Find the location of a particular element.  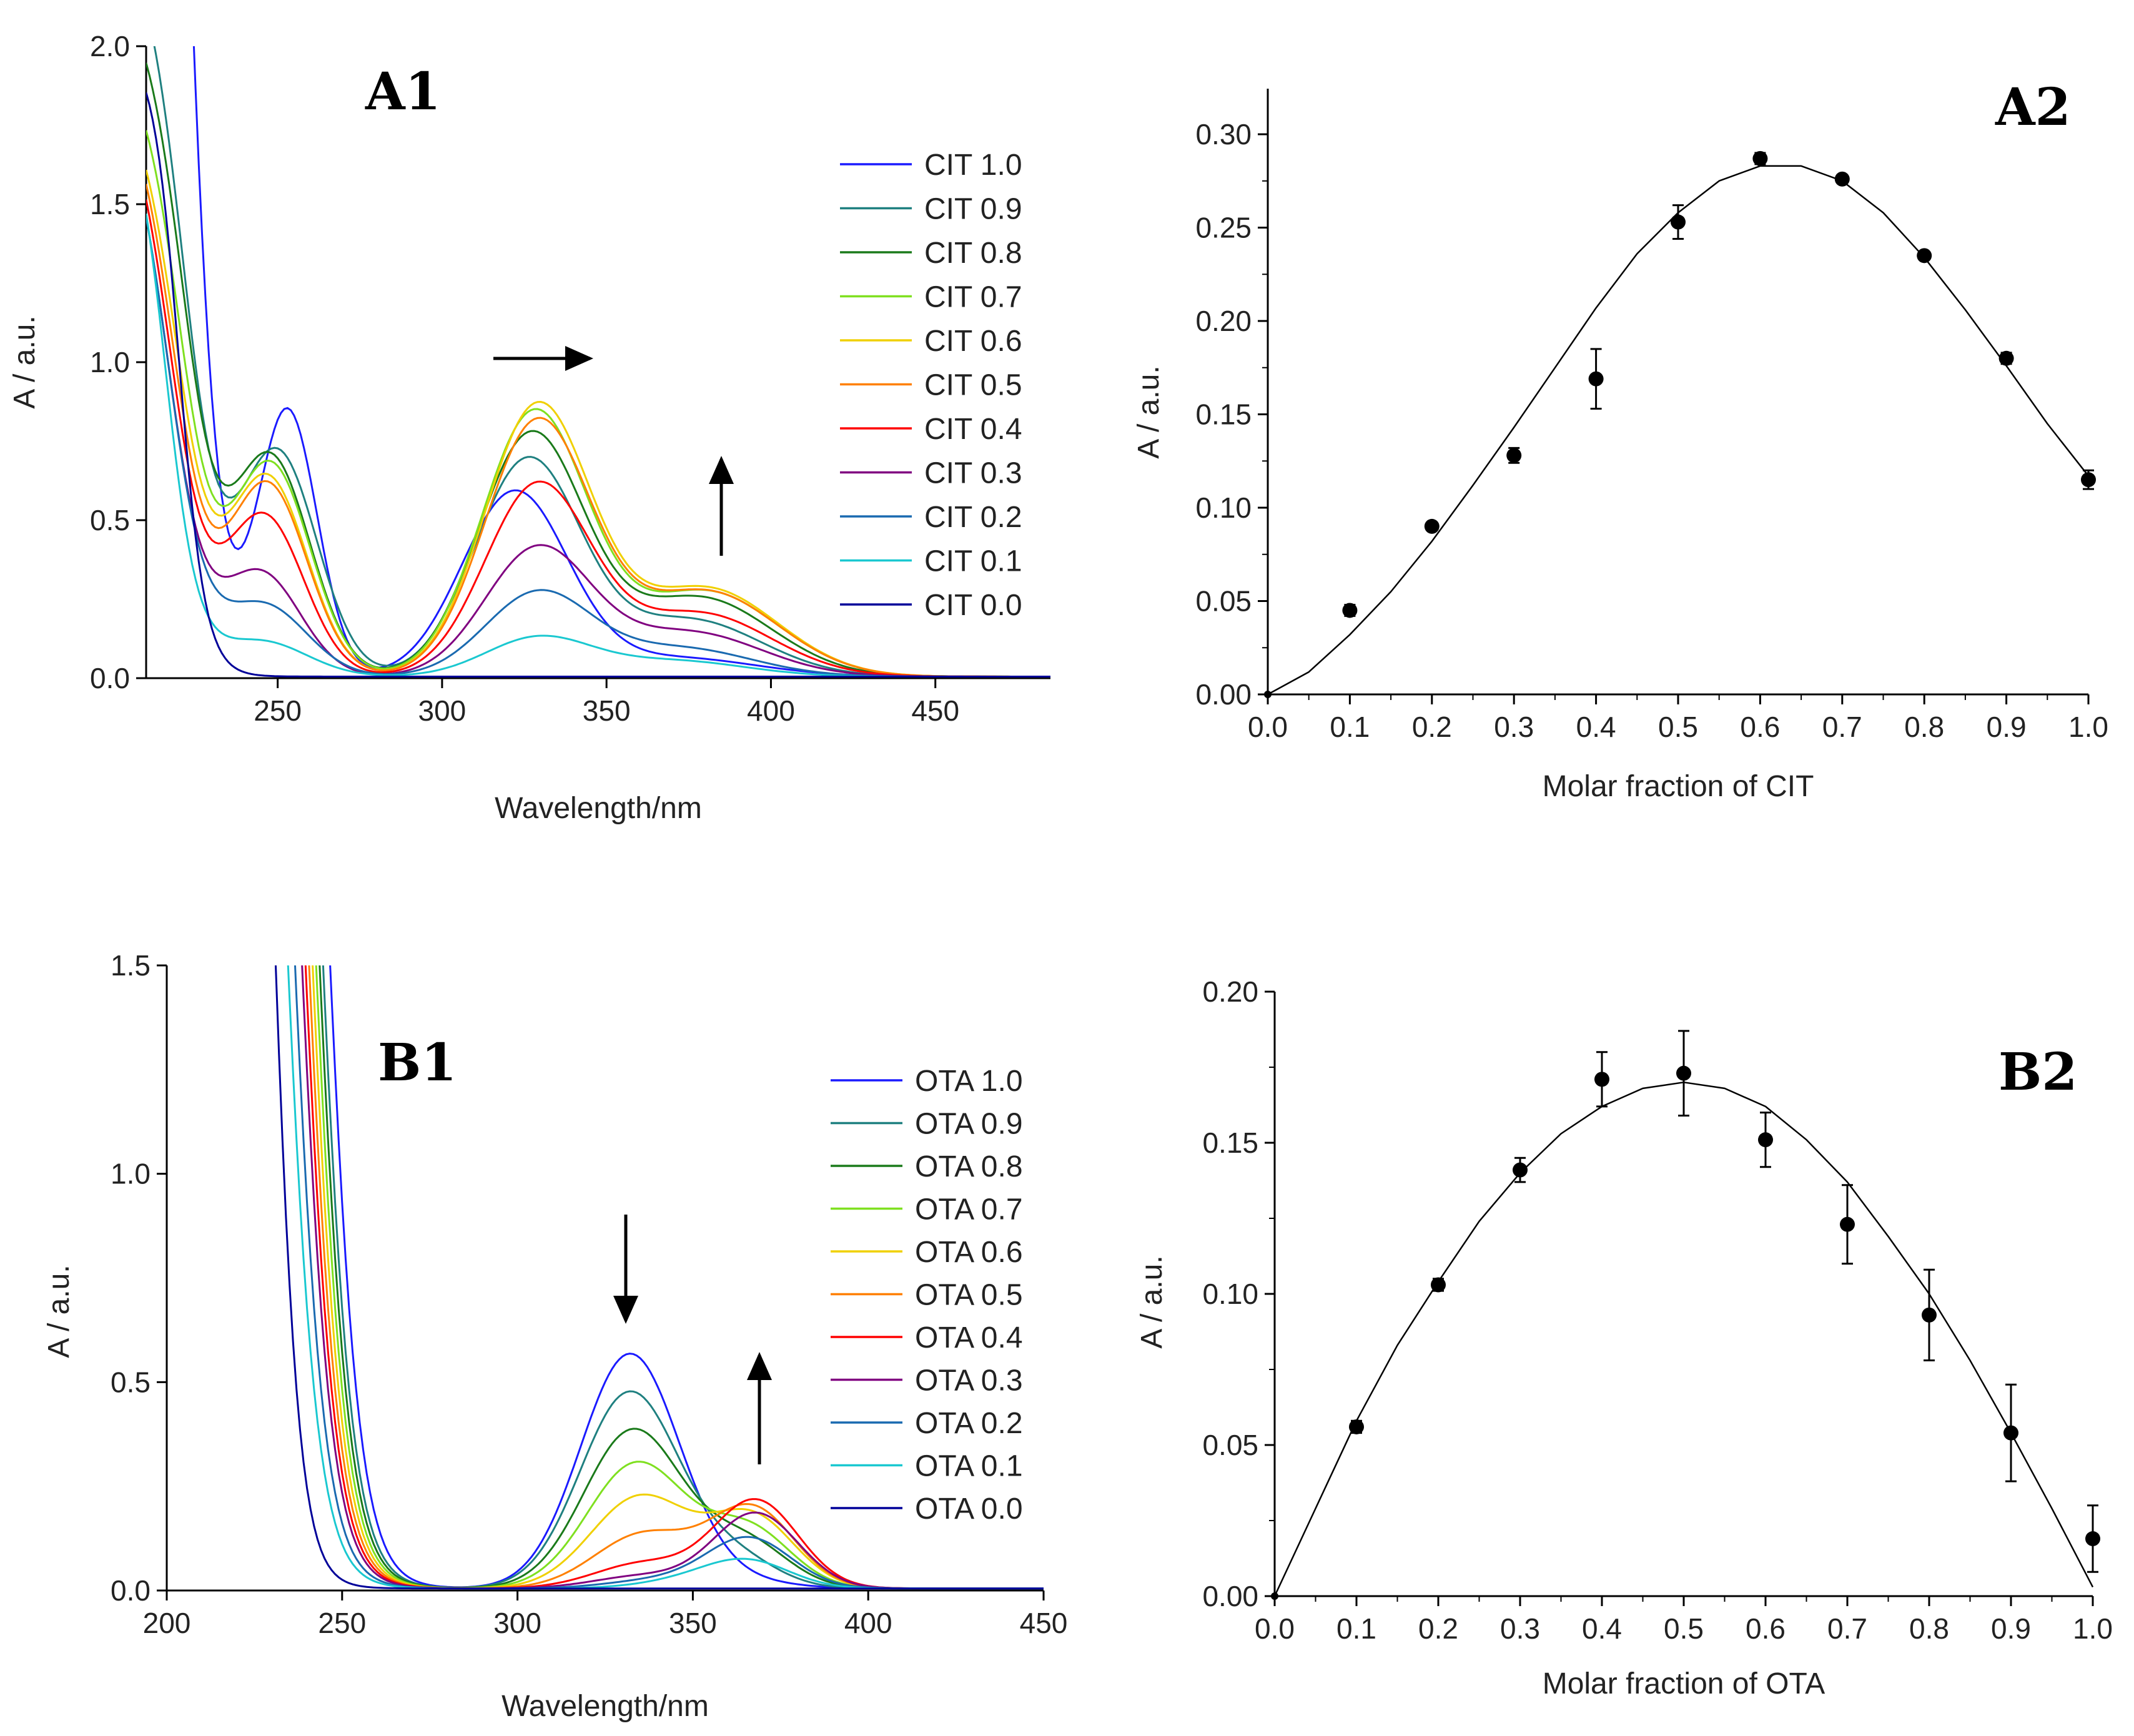

x-tick-label: 350 is located at coordinates (607, 710).